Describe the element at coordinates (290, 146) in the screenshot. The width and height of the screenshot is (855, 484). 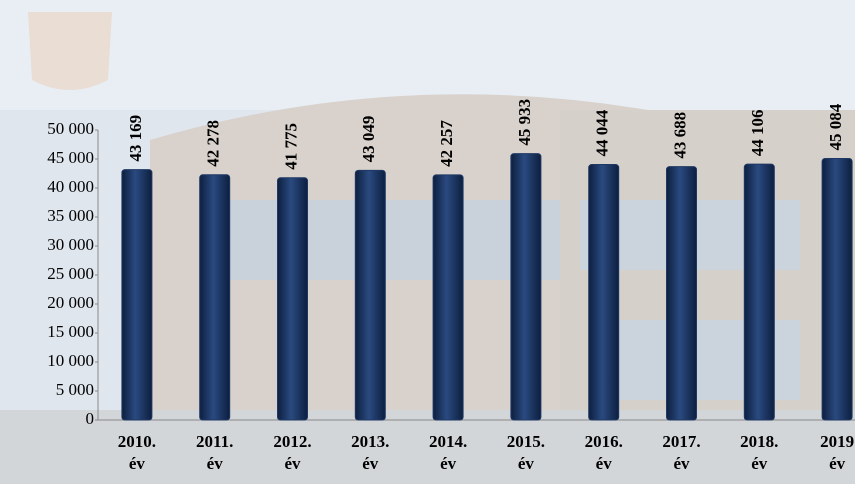
I see `value-label: 41 775` at that location.